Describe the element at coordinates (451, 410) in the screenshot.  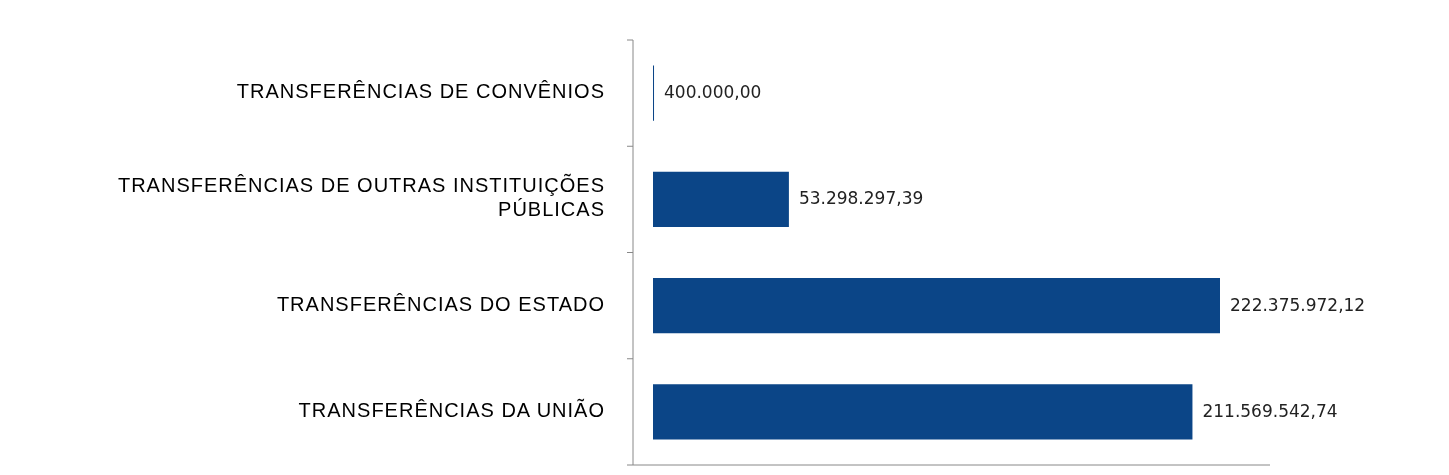
I see `y-tick-label: TRANSFERÊNCIAS DA UNIÃO` at that location.